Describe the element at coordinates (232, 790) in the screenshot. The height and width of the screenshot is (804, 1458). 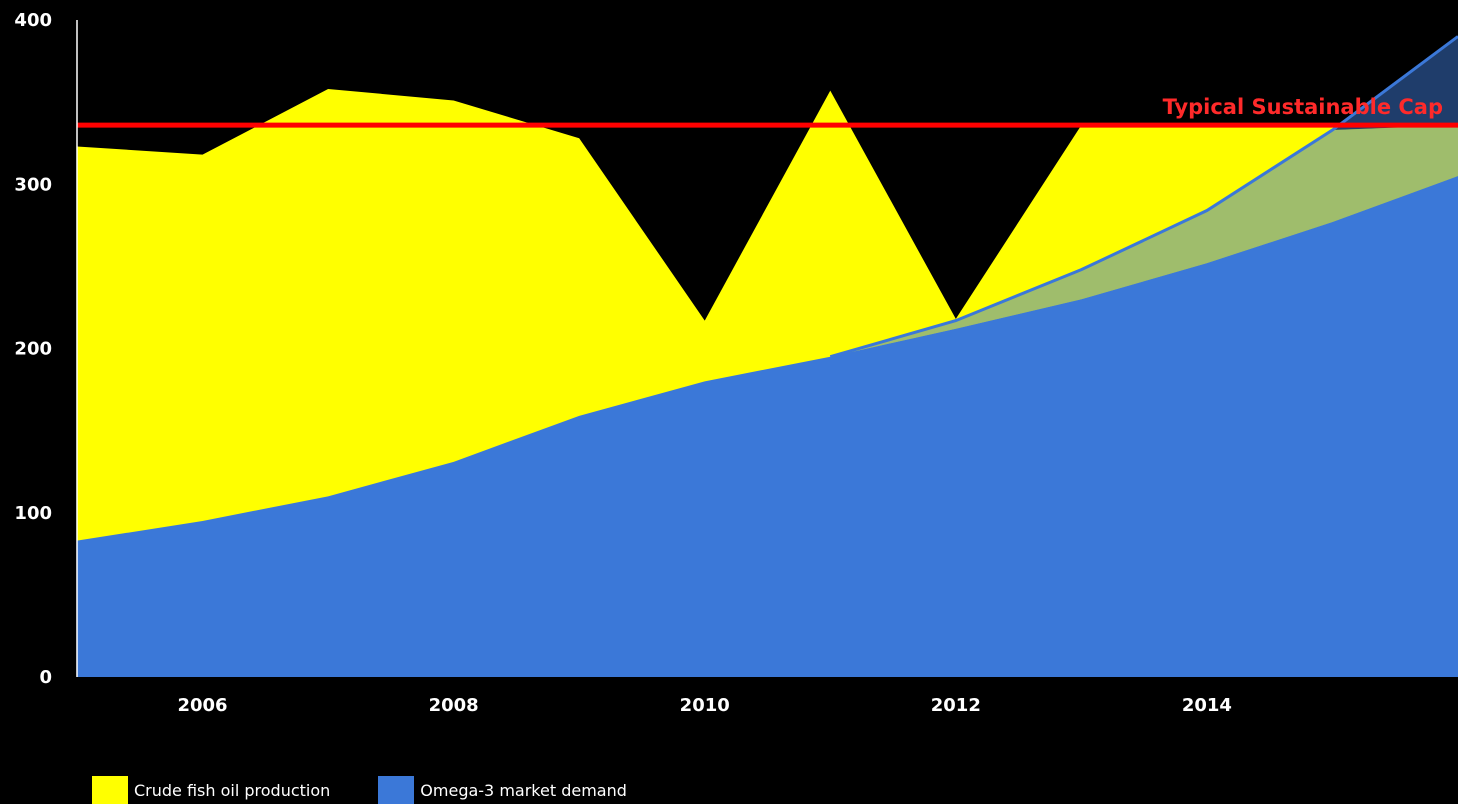
I see `legend-label-production: Crude fish oil production` at that location.